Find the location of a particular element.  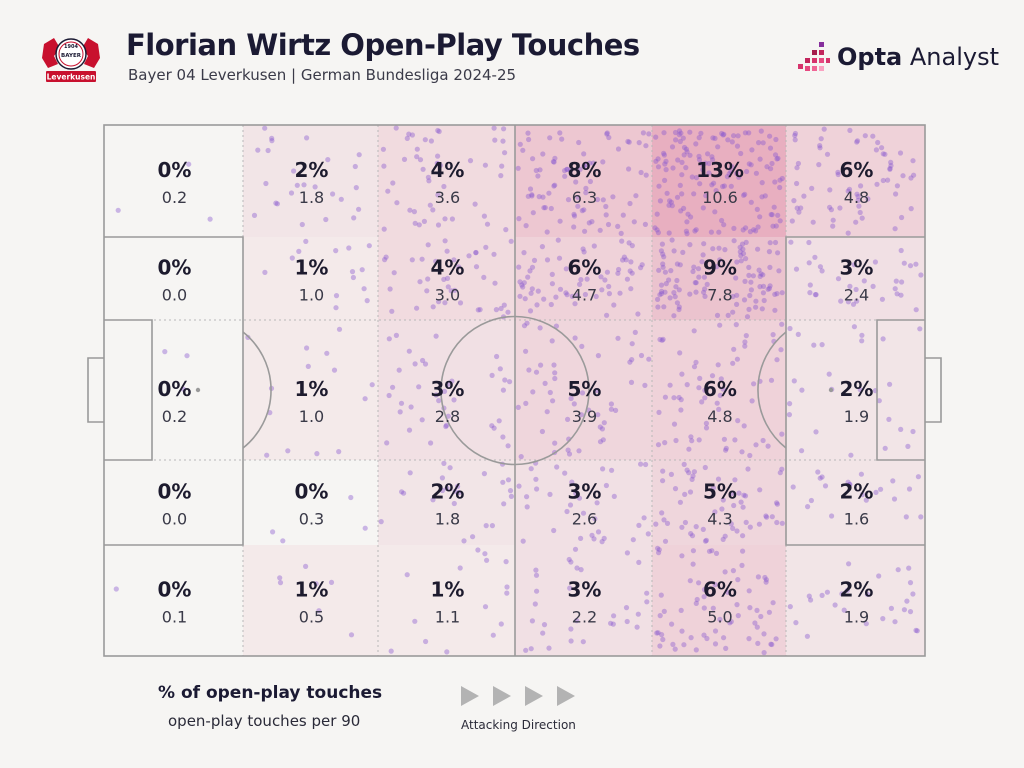

zone-percent-label: 6% is located at coordinates (720, 590).